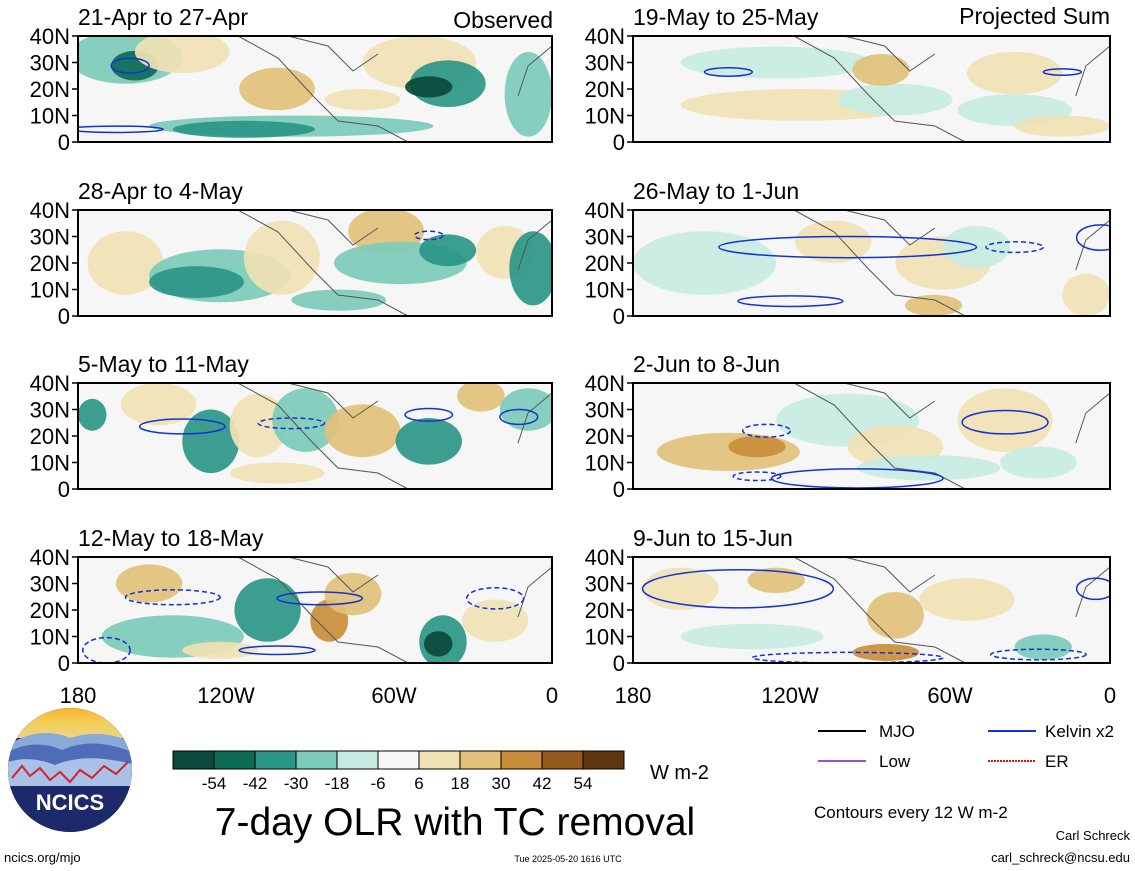 The width and height of the screenshot is (1135, 871). What do you see at coordinates (583, 783) in the screenshot?
I see `colorbar-tick-label: 54` at bounding box center [583, 783].